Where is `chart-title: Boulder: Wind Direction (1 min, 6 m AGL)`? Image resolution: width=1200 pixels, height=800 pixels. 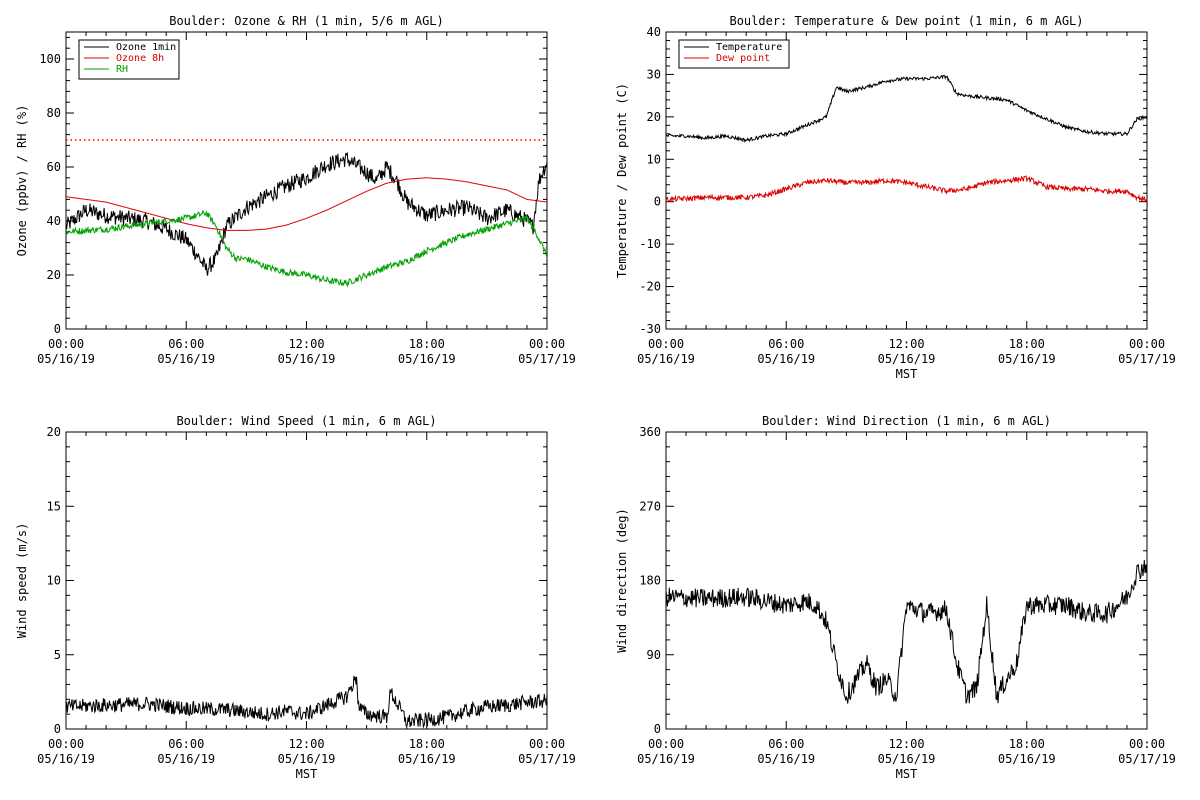 chart-title: Boulder: Wind Direction (1 min, 6 m AGL) is located at coordinates (906, 421).